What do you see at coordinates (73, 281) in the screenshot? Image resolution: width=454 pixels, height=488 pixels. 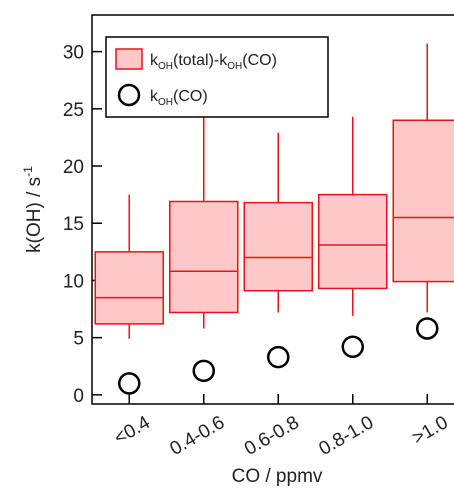 I see `y-tick-label: 10` at bounding box center [73, 281].